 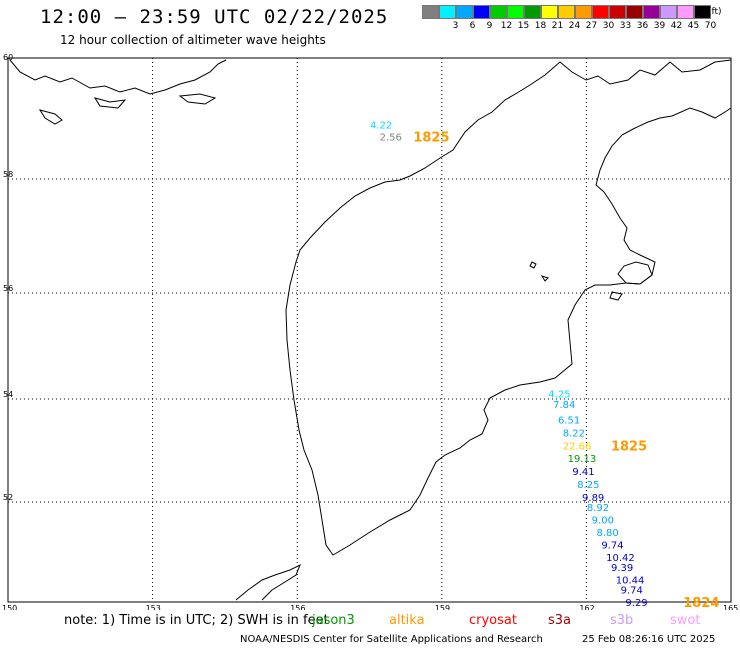 What do you see at coordinates (577, 446) in the screenshot?
I see `wave-height-value: 22.66` at bounding box center [577, 446].